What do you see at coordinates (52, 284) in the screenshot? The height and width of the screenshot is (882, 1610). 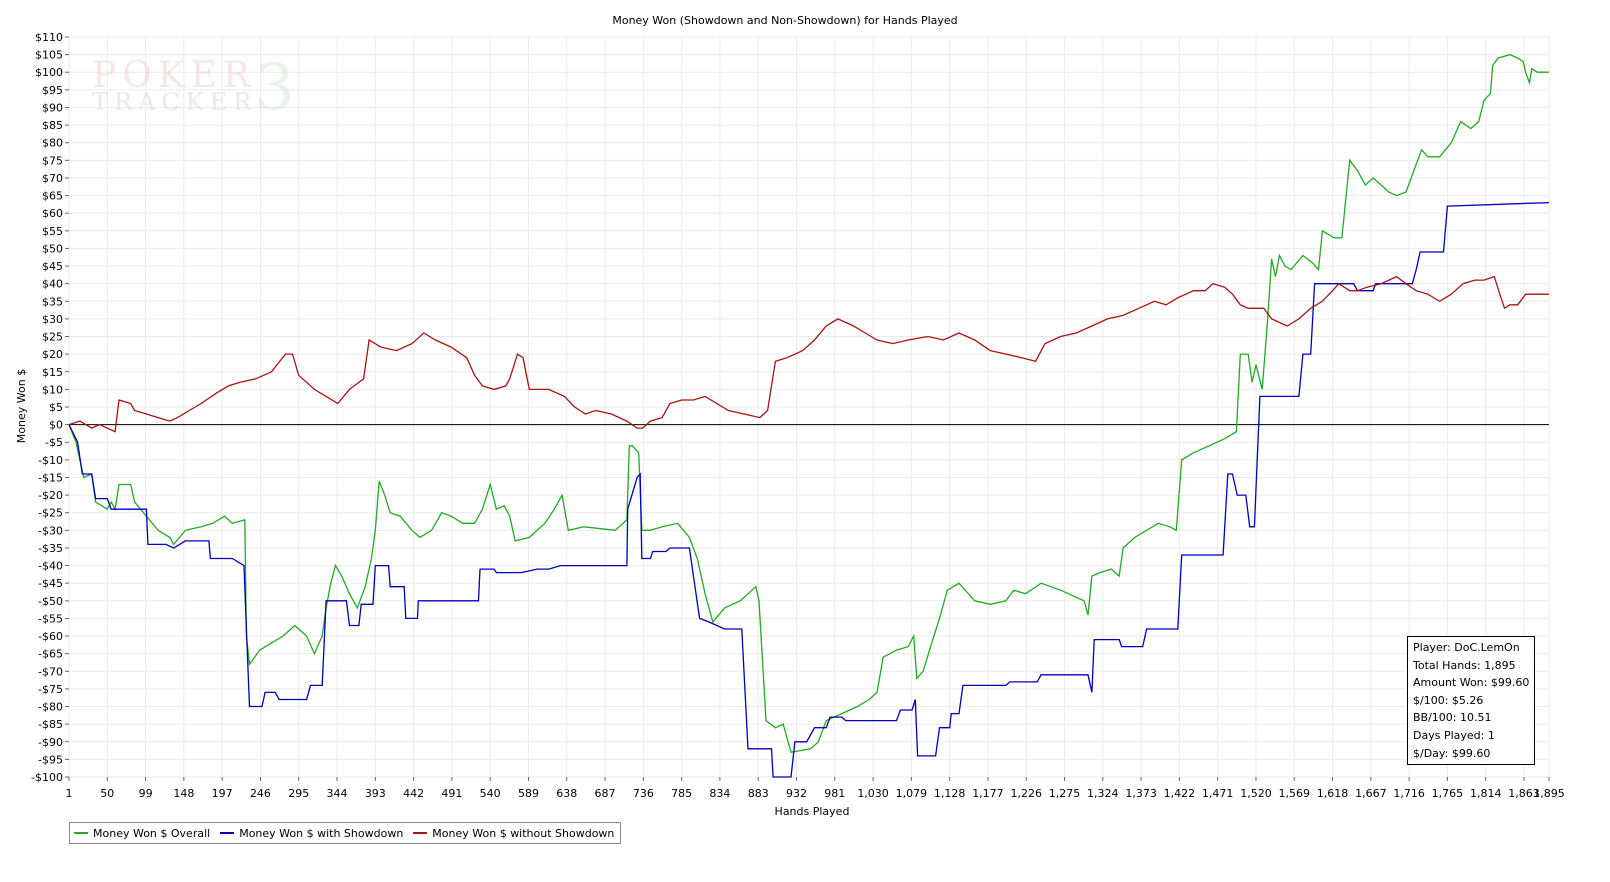 I see `y-tick-label: $40` at bounding box center [52, 284].